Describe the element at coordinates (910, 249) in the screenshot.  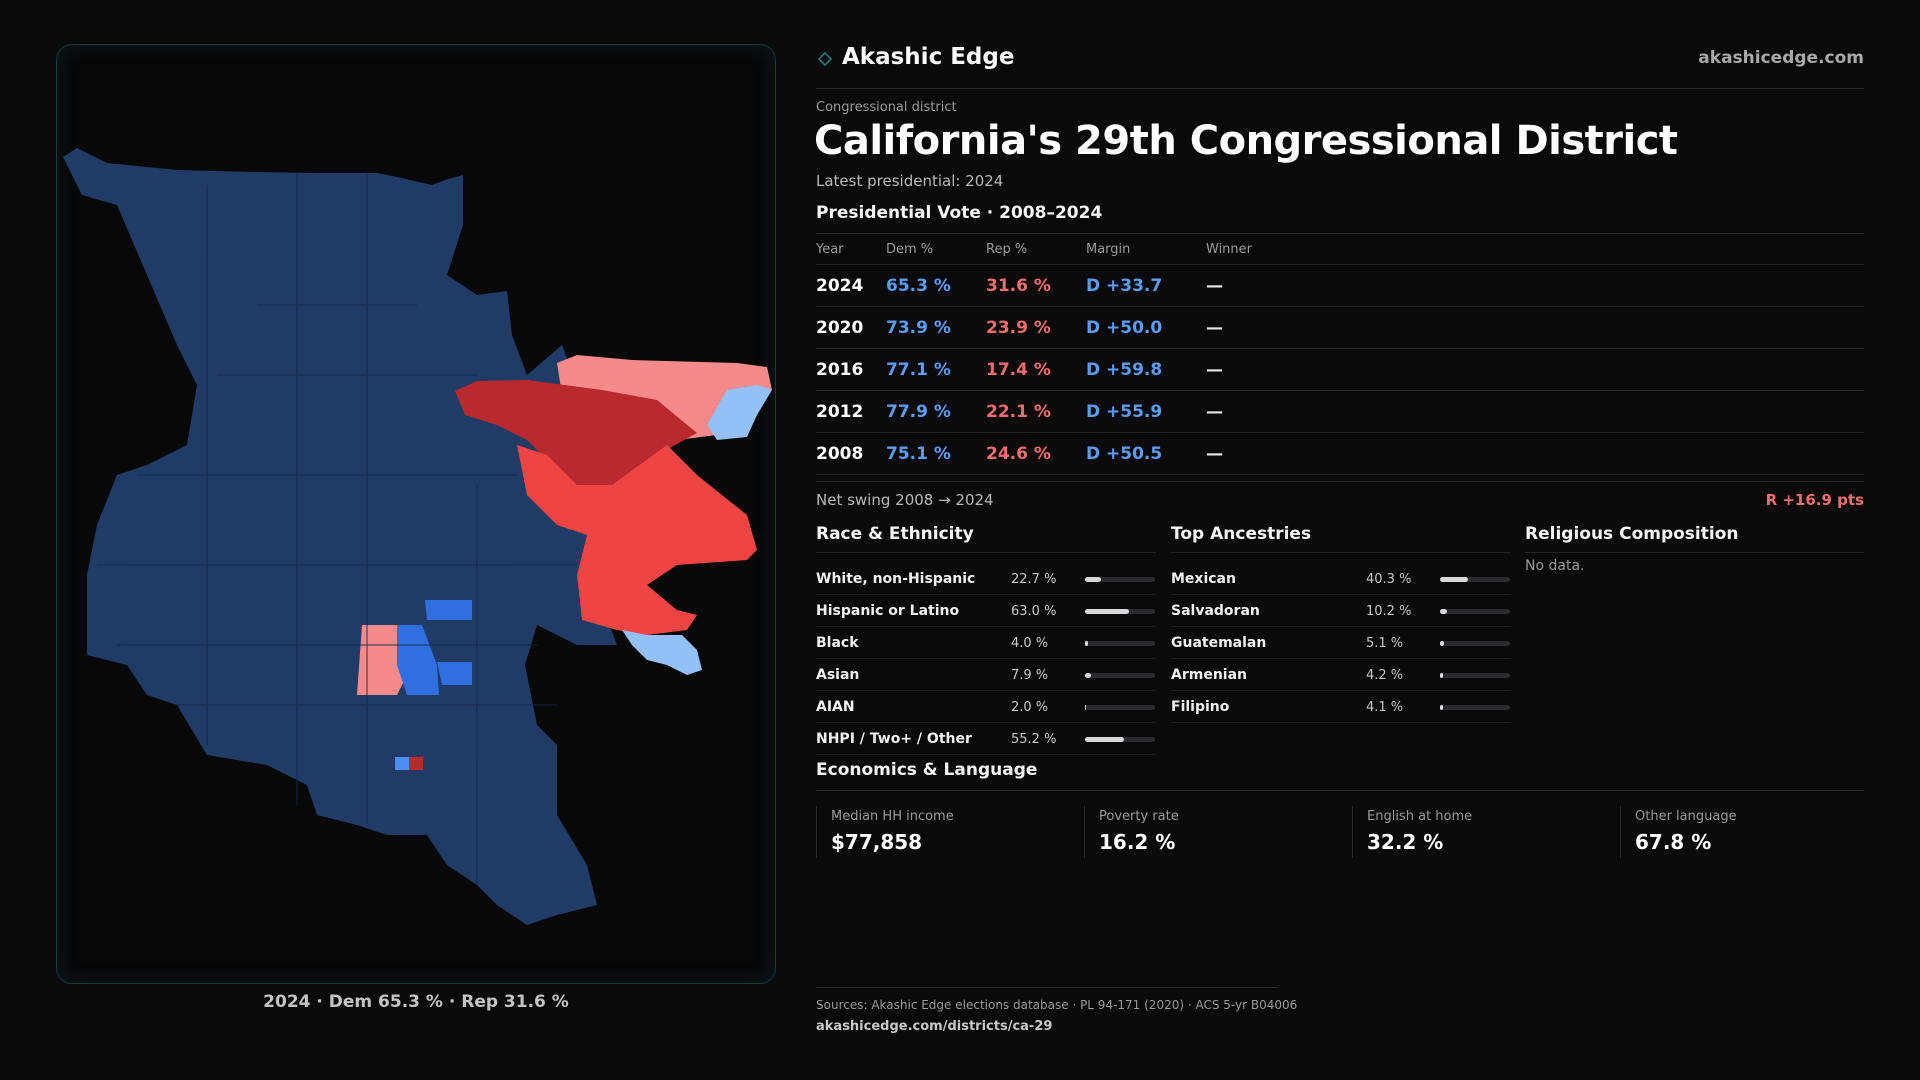
I see `col-dem: Dem %` at that location.